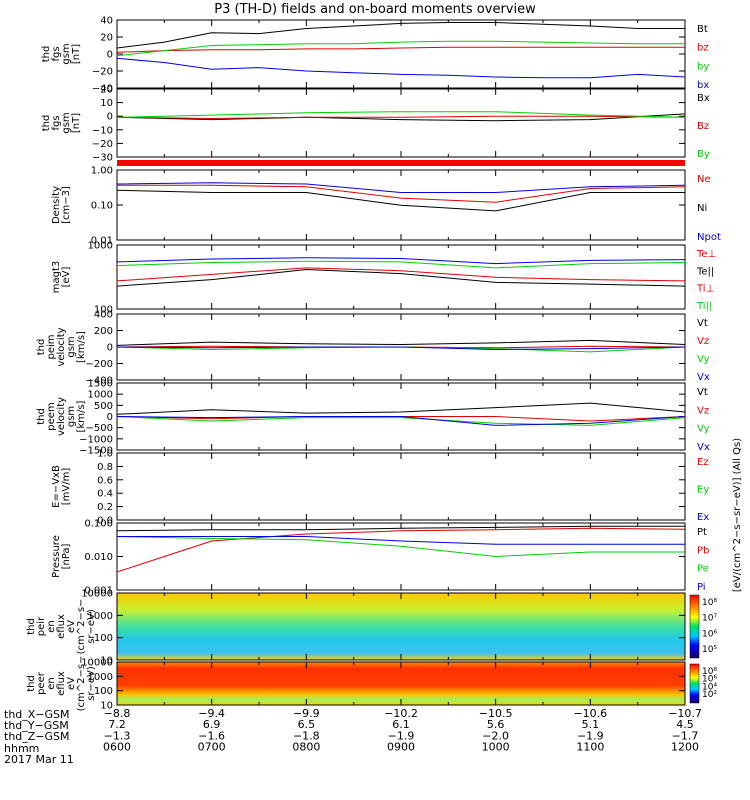  Describe the element at coordinates (400, 35) in the screenshot. I see `series-Bt` at that location.